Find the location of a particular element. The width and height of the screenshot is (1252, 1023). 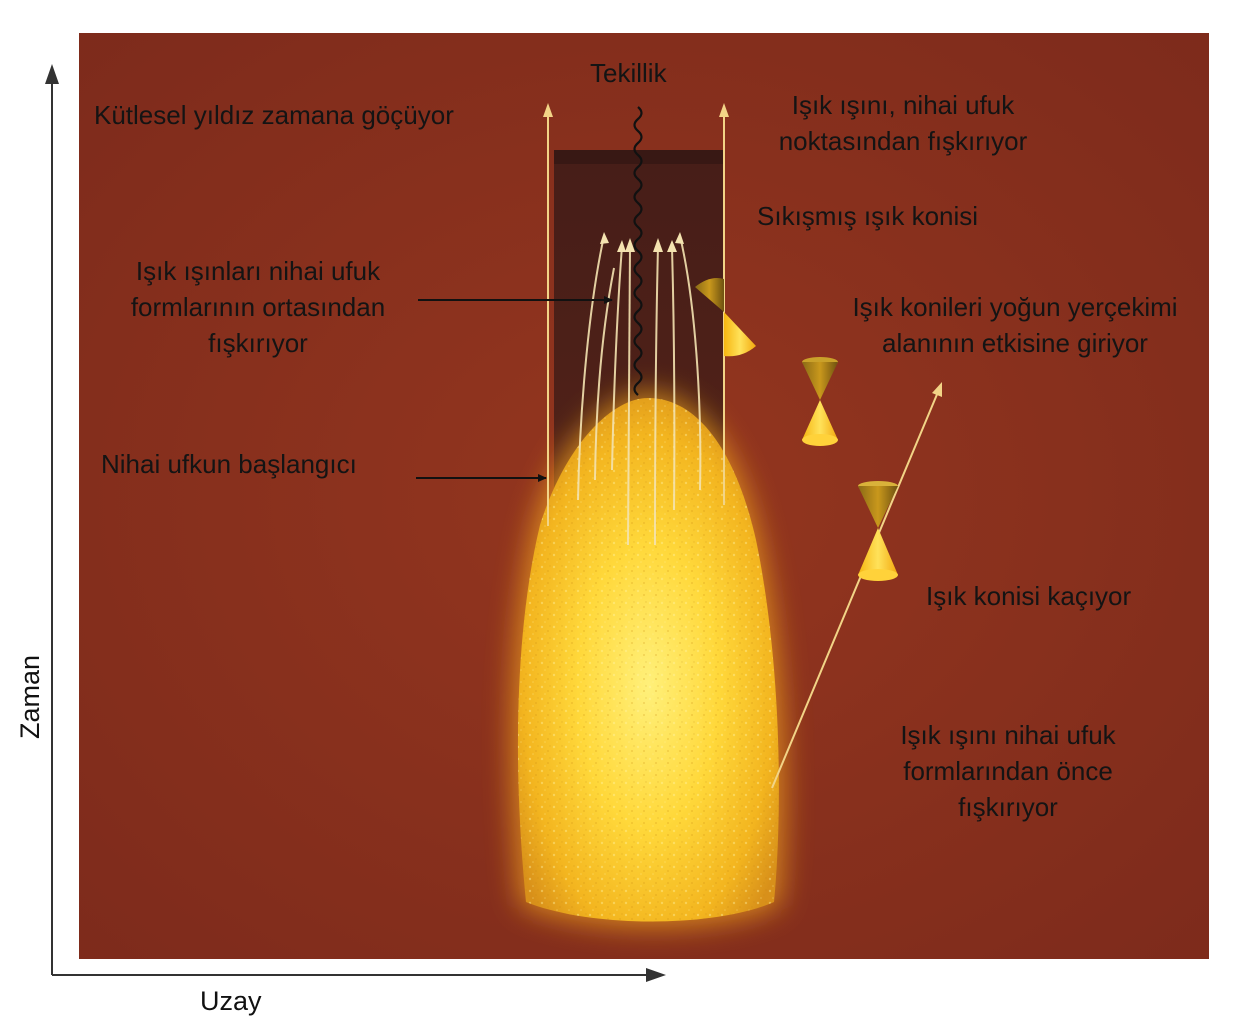

singularity-line is located at coordinates (638, 251).